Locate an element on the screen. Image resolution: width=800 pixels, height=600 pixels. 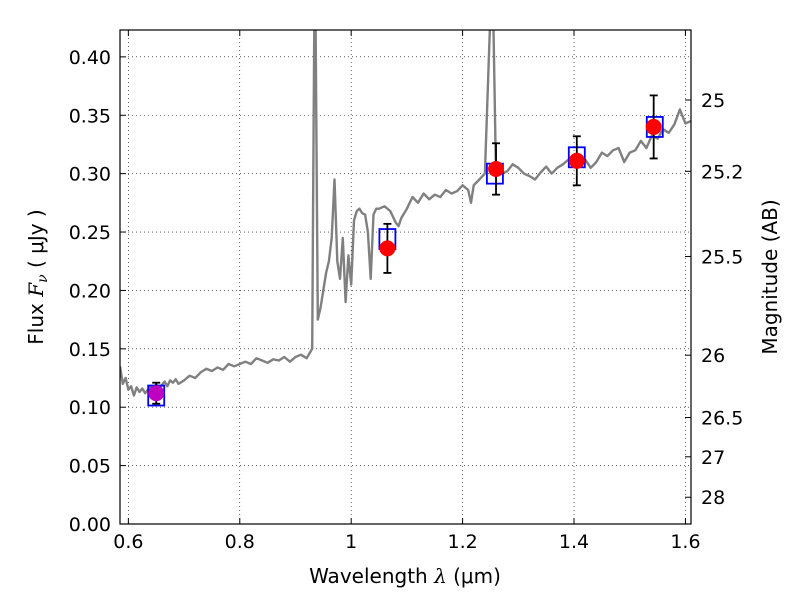
x-tick-label: 1 is located at coordinates (351, 542).